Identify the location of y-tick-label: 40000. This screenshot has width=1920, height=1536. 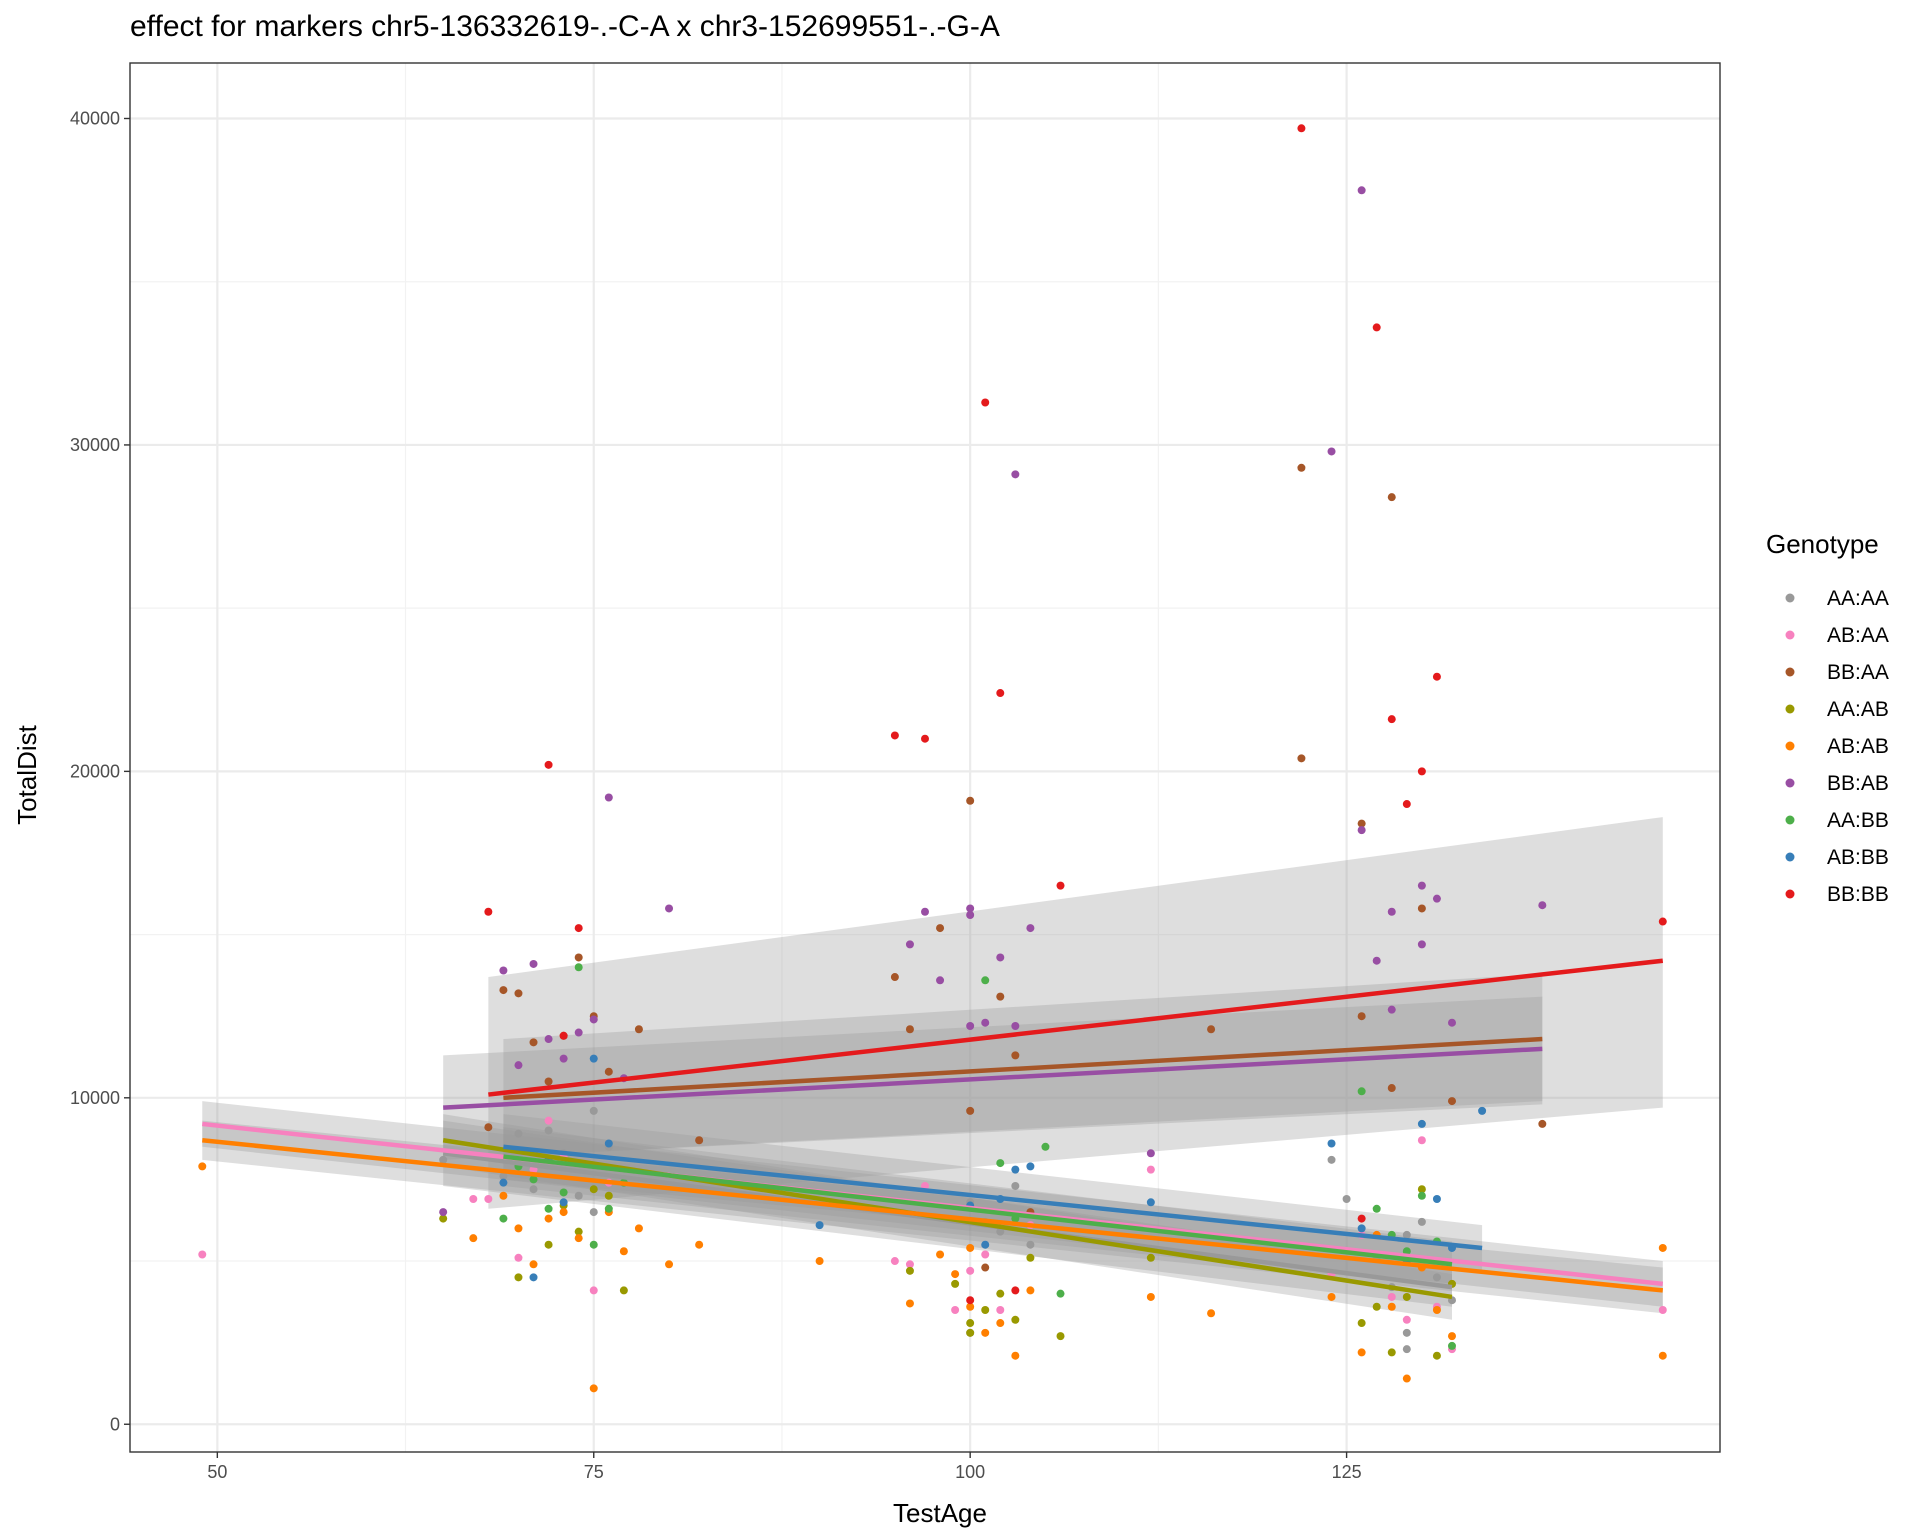
(95, 118).